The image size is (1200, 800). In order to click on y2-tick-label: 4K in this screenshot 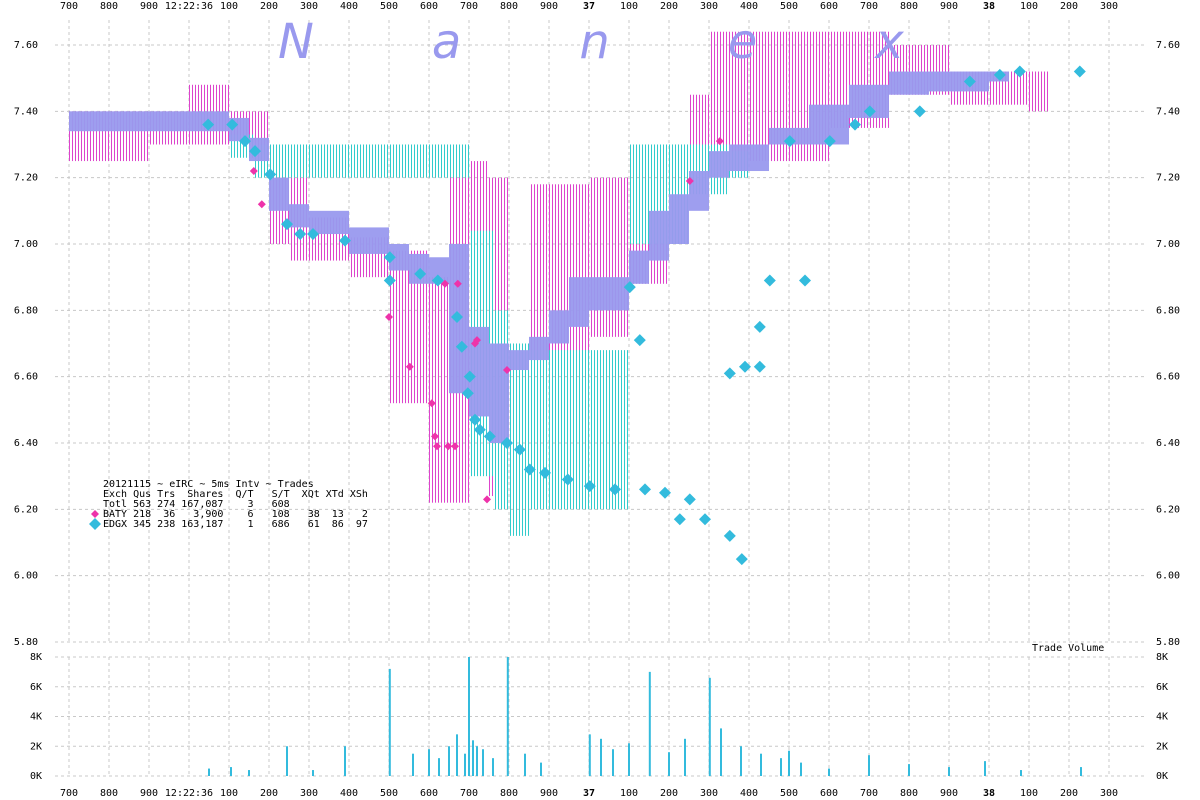, I will do `click(1162, 717)`.